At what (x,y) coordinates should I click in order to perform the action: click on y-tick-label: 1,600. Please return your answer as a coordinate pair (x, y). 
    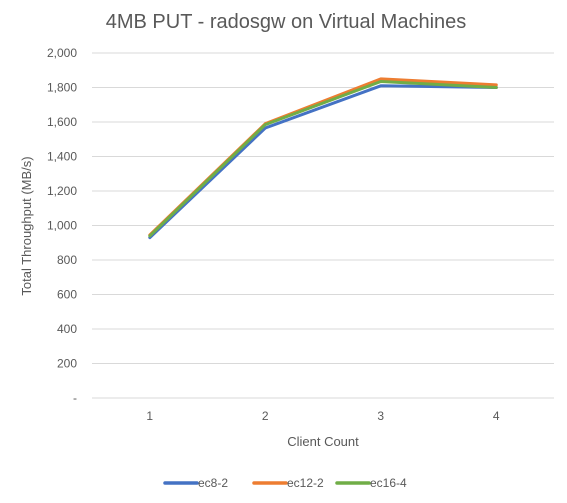
    Looking at the image, I should click on (62, 122).